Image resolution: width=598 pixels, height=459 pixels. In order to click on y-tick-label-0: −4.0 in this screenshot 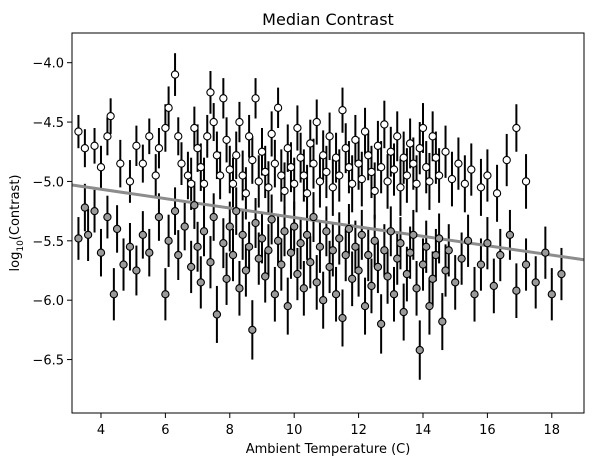, I will do `click(48, 64)`.